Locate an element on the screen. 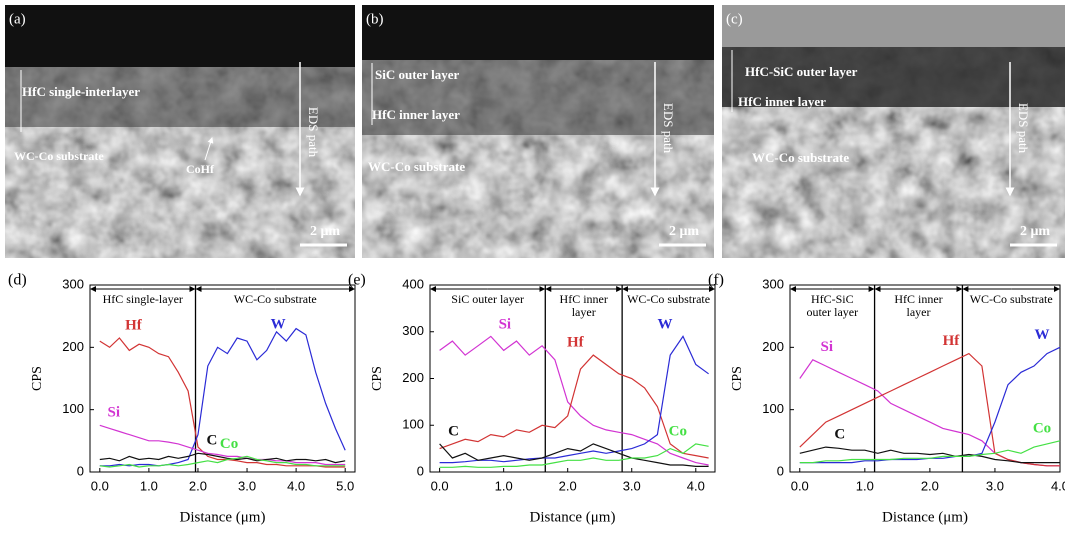 The image size is (1065, 535). panel-label: (b) is located at coordinates (375, 19).